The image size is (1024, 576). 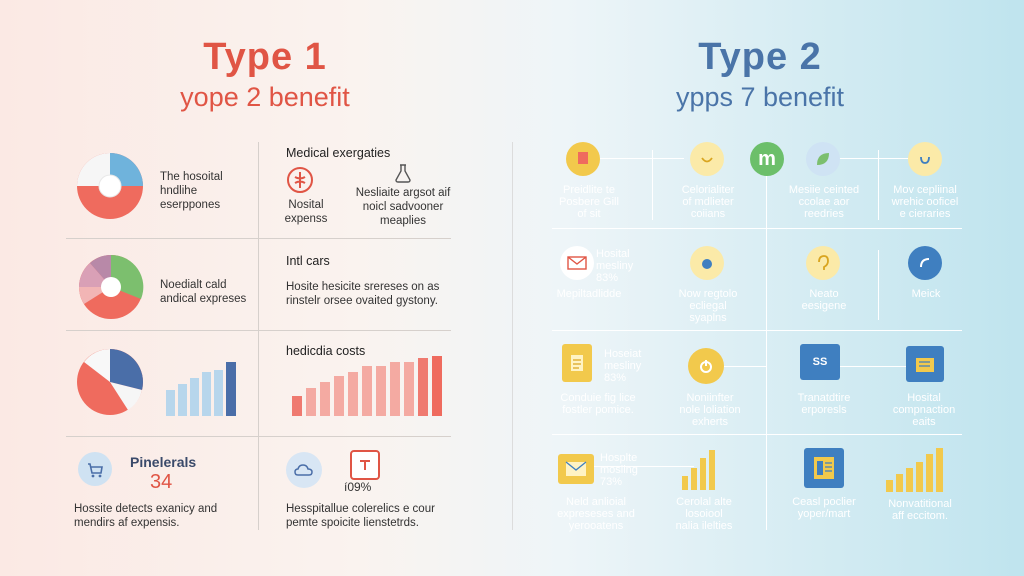 I want to click on report-icon, so click(x=824, y=468).